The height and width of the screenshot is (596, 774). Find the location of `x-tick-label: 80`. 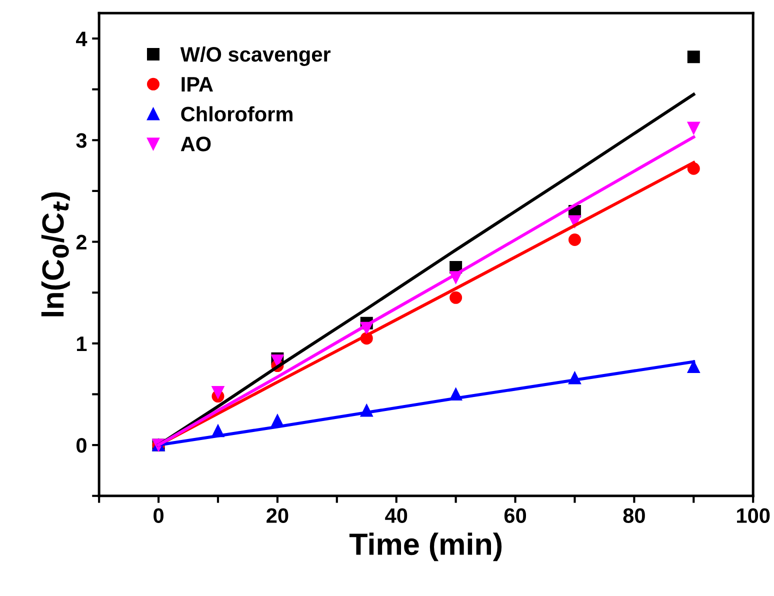

x-tick-label: 80 is located at coordinates (634, 515).